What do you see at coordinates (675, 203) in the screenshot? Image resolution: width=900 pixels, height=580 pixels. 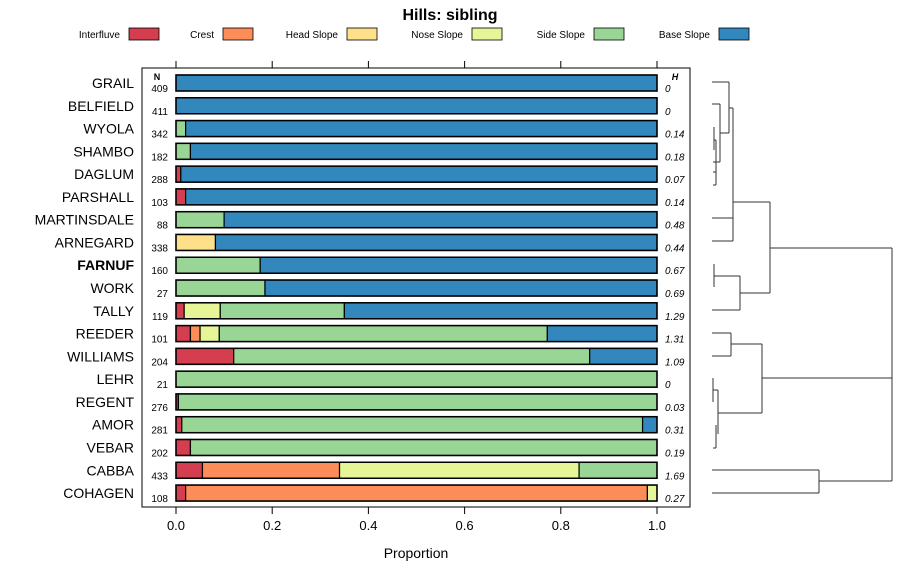 I see `h-value: 0.14` at bounding box center [675, 203].